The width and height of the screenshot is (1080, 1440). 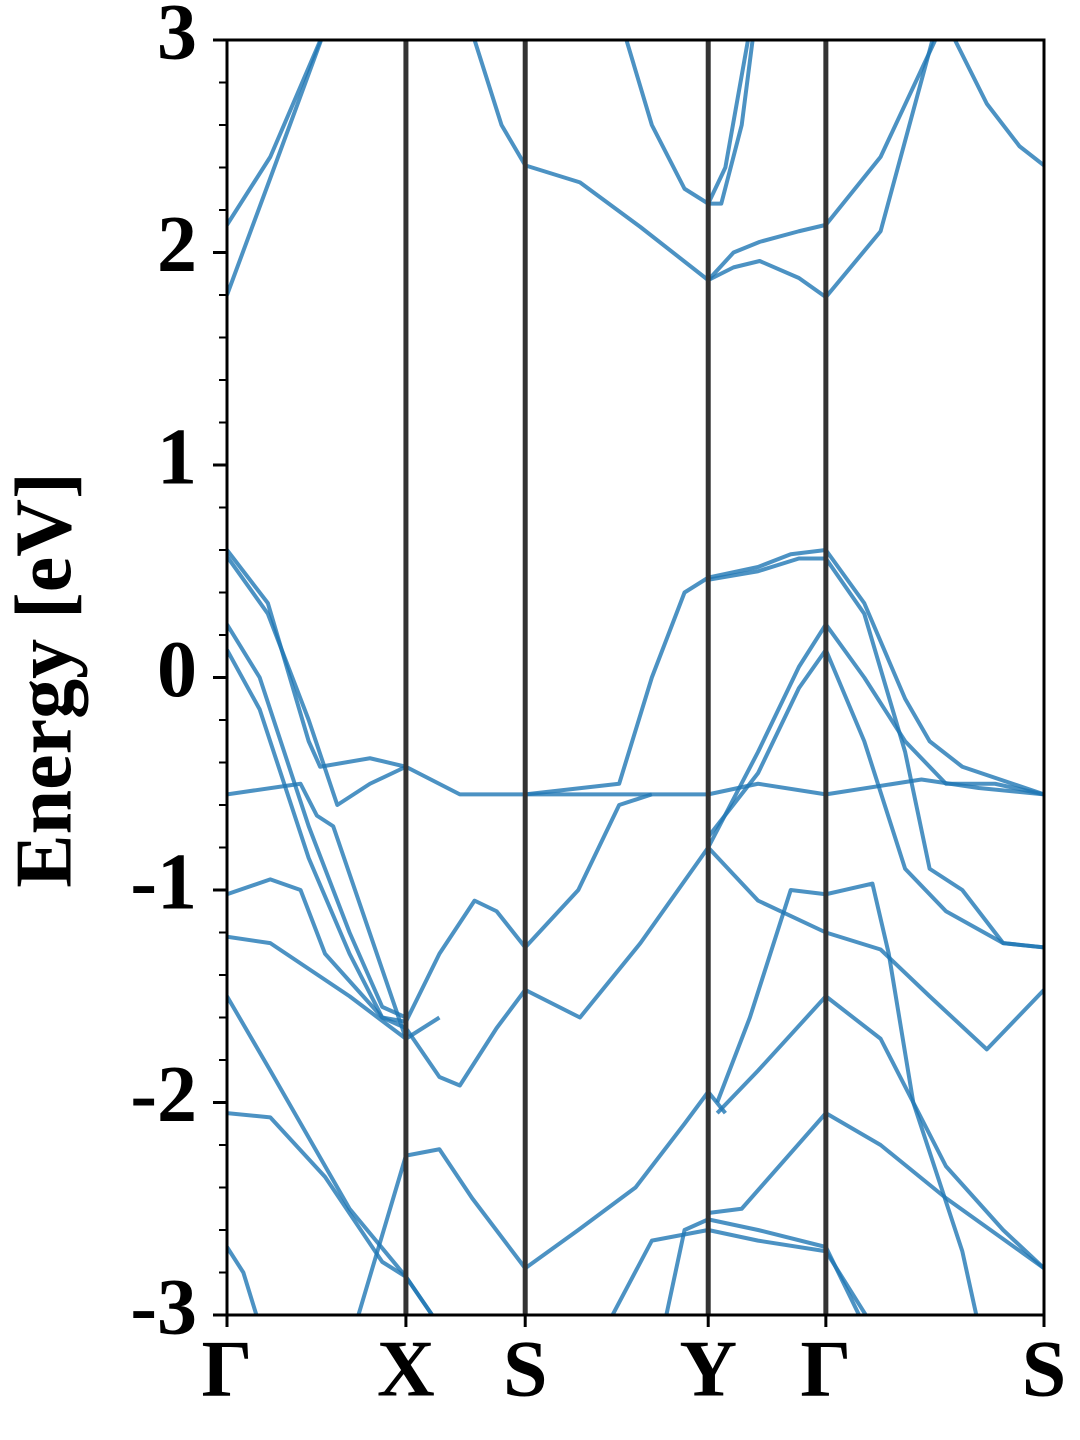 I want to click on y-tick-label: 1, so click(x=177, y=457).